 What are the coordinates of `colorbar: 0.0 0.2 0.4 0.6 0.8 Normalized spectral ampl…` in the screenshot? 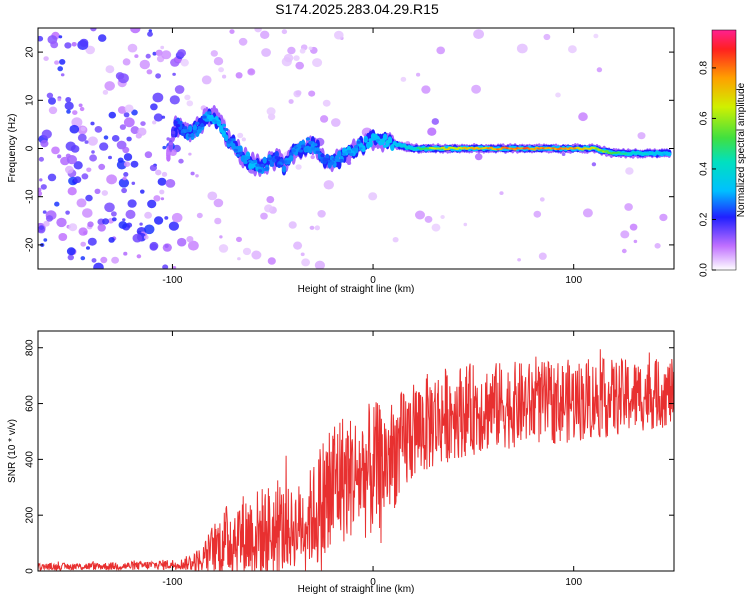 It's located at (723, 153).